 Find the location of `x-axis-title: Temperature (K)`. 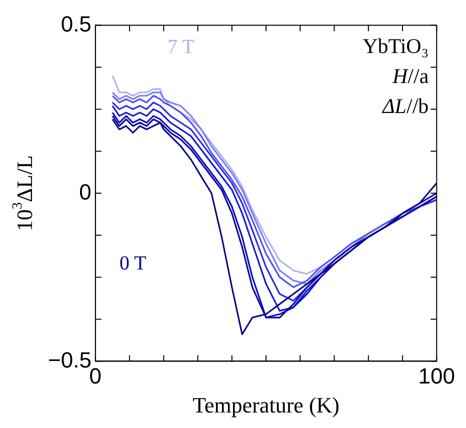

x-axis-title: Temperature (K) is located at coordinates (266, 405).